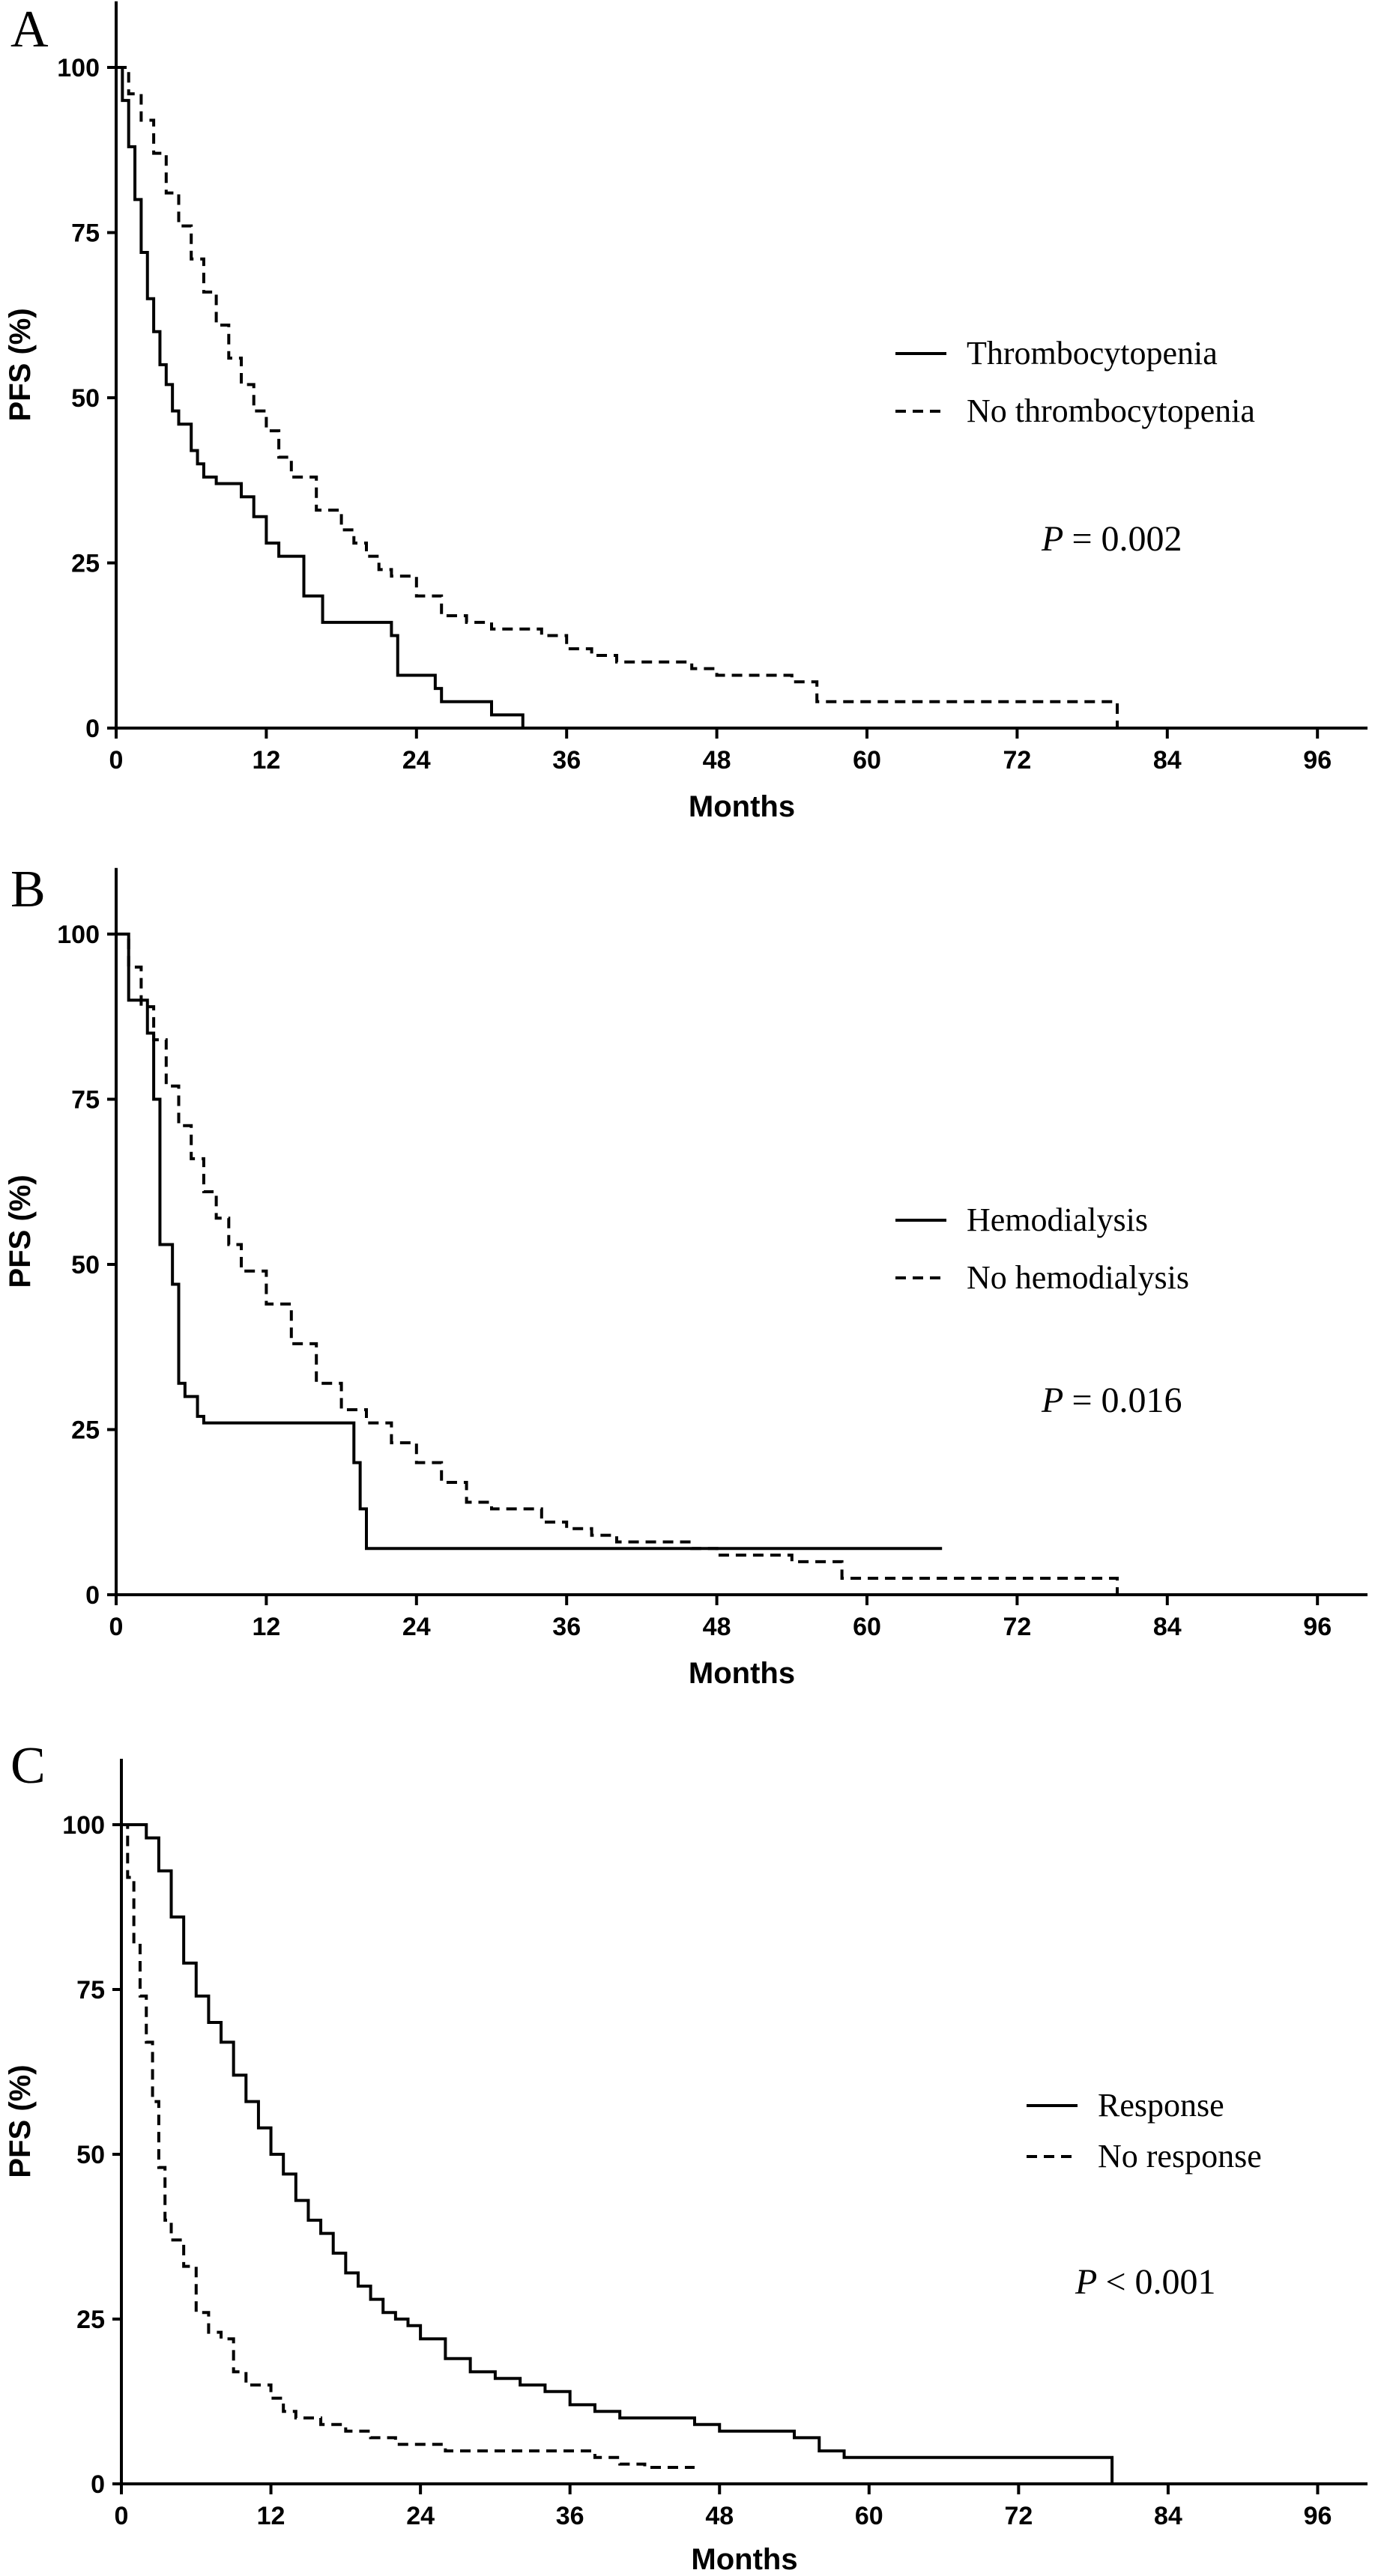 The height and width of the screenshot is (2576, 1375). What do you see at coordinates (28, 1766) in the screenshot?
I see `panel-letter: C` at bounding box center [28, 1766].